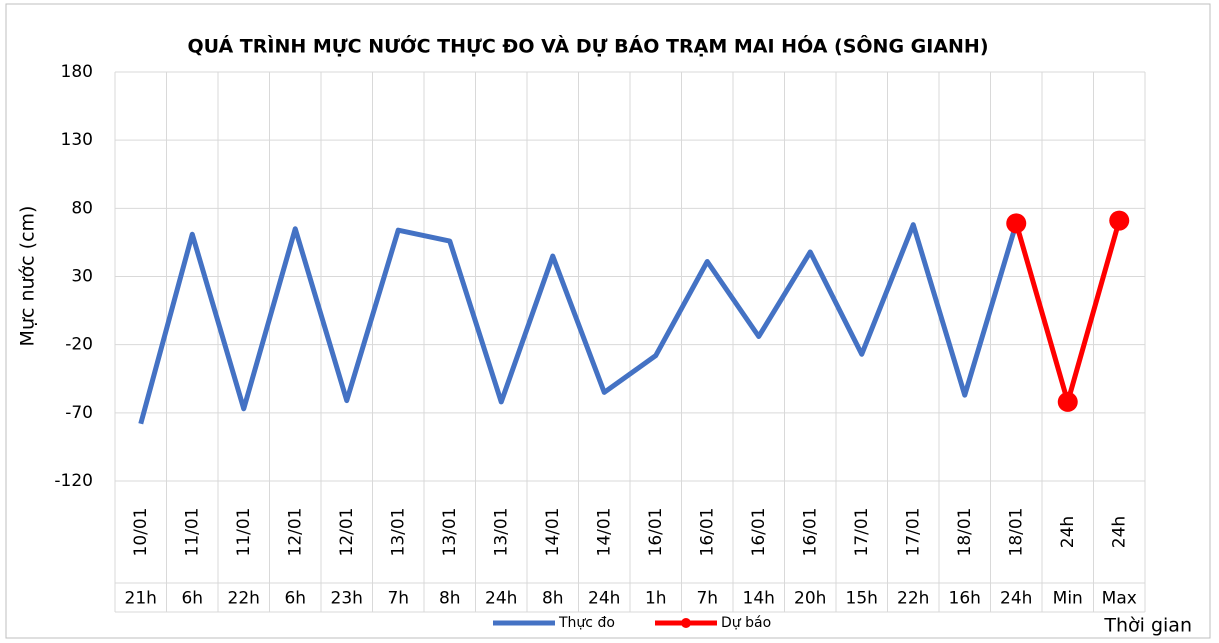 The width and height of the screenshot is (1219, 643). What do you see at coordinates (965, 599) in the screenshot?
I see `x-tick-sublabel: 16h` at bounding box center [965, 599].